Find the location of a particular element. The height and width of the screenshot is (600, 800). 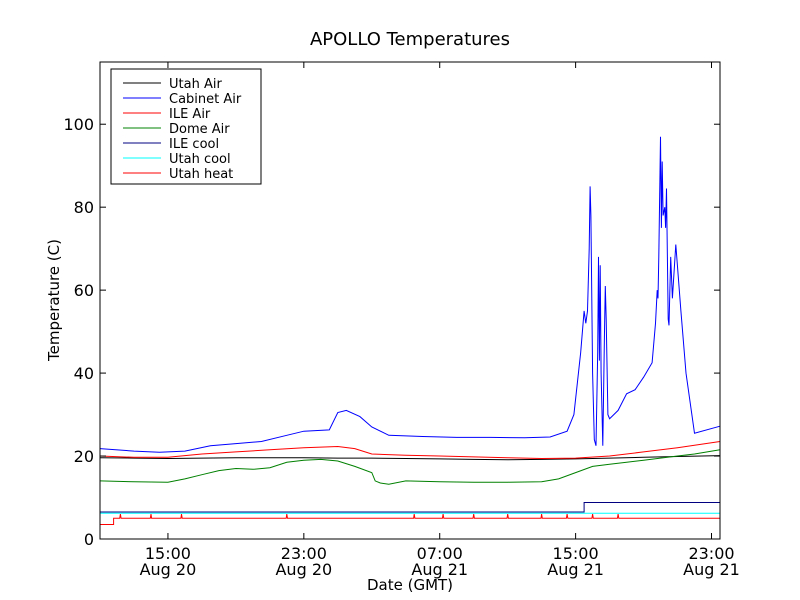

legend-label-cabinet-air: Cabinet Air is located at coordinates (205, 99).